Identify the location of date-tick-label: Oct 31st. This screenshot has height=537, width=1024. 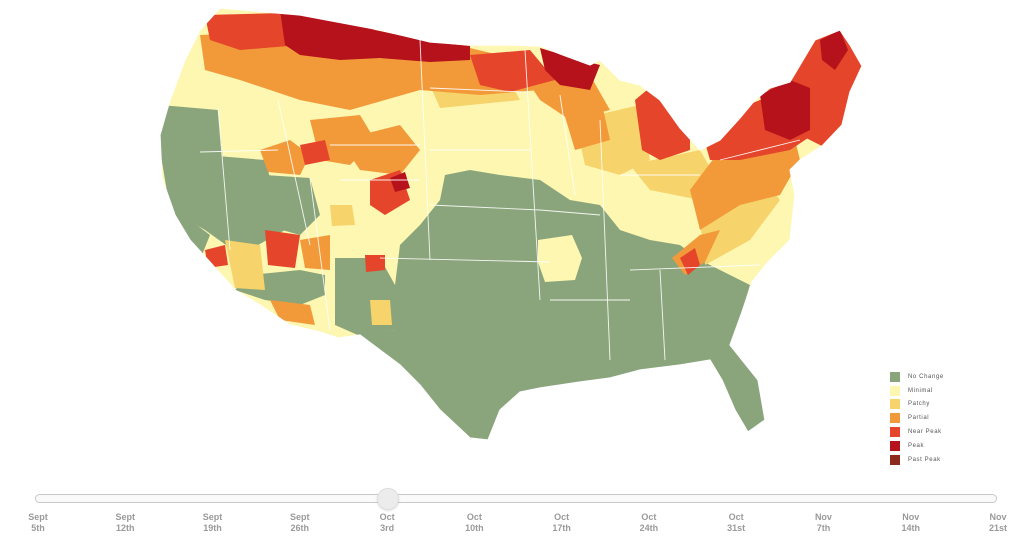
(736, 522).